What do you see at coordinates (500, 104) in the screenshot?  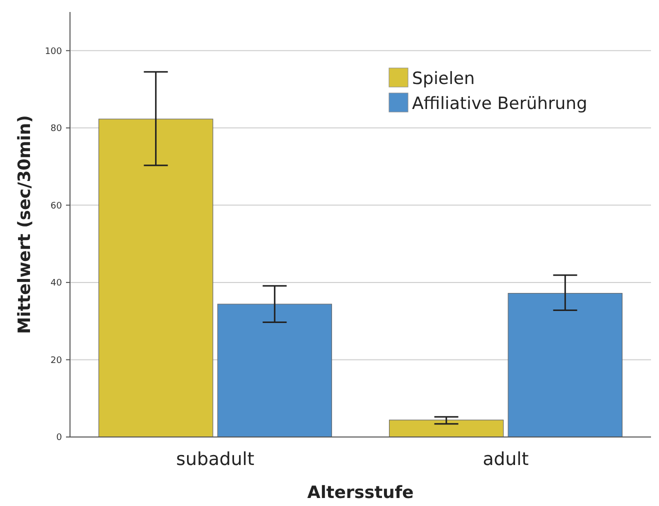 I see `legend-label: Affiliative Berührung` at bounding box center [500, 104].